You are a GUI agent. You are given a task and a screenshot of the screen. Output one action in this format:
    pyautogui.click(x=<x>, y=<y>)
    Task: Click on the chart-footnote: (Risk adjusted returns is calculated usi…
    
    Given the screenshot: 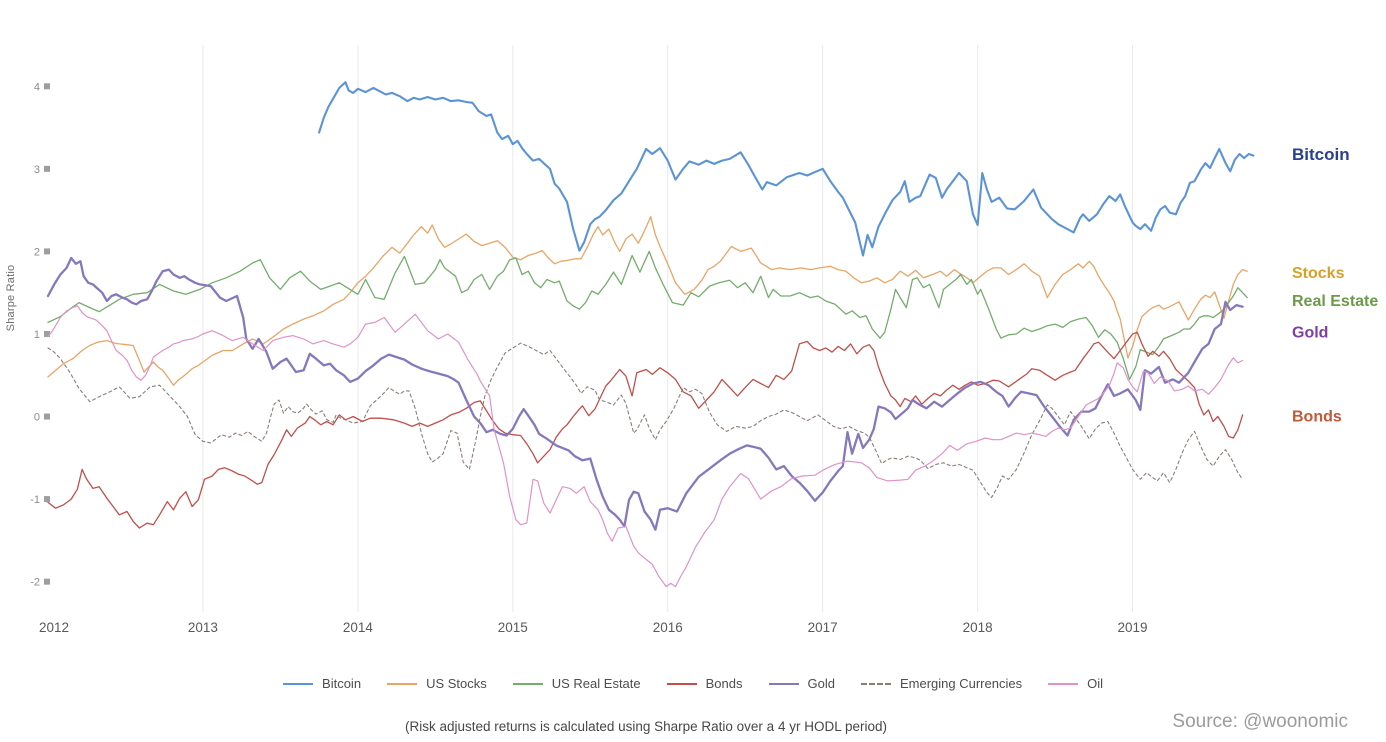 What is the action you would take?
    pyautogui.click(x=646, y=726)
    